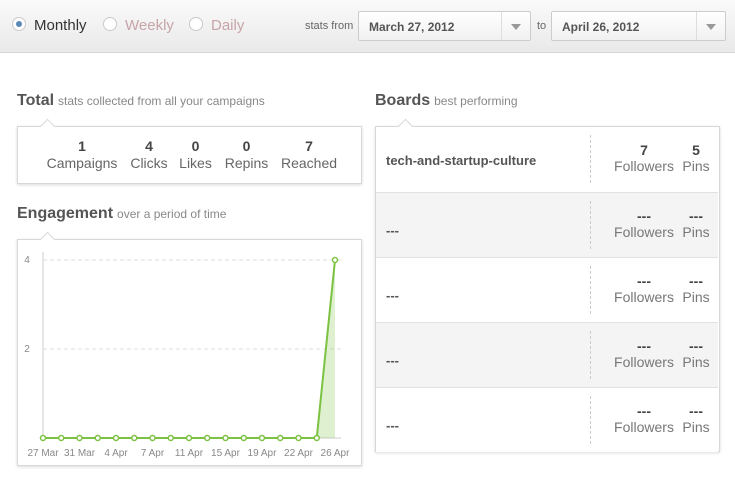 The image size is (735, 486). What do you see at coordinates (246, 163) in the screenshot?
I see `stat-label: Repins` at bounding box center [246, 163].